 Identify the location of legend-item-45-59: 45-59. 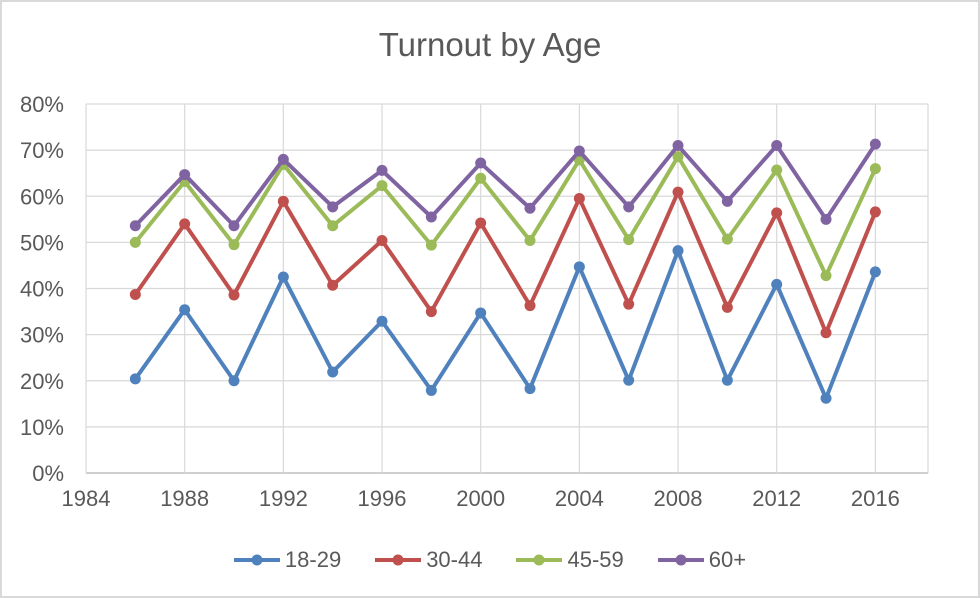
(570, 559).